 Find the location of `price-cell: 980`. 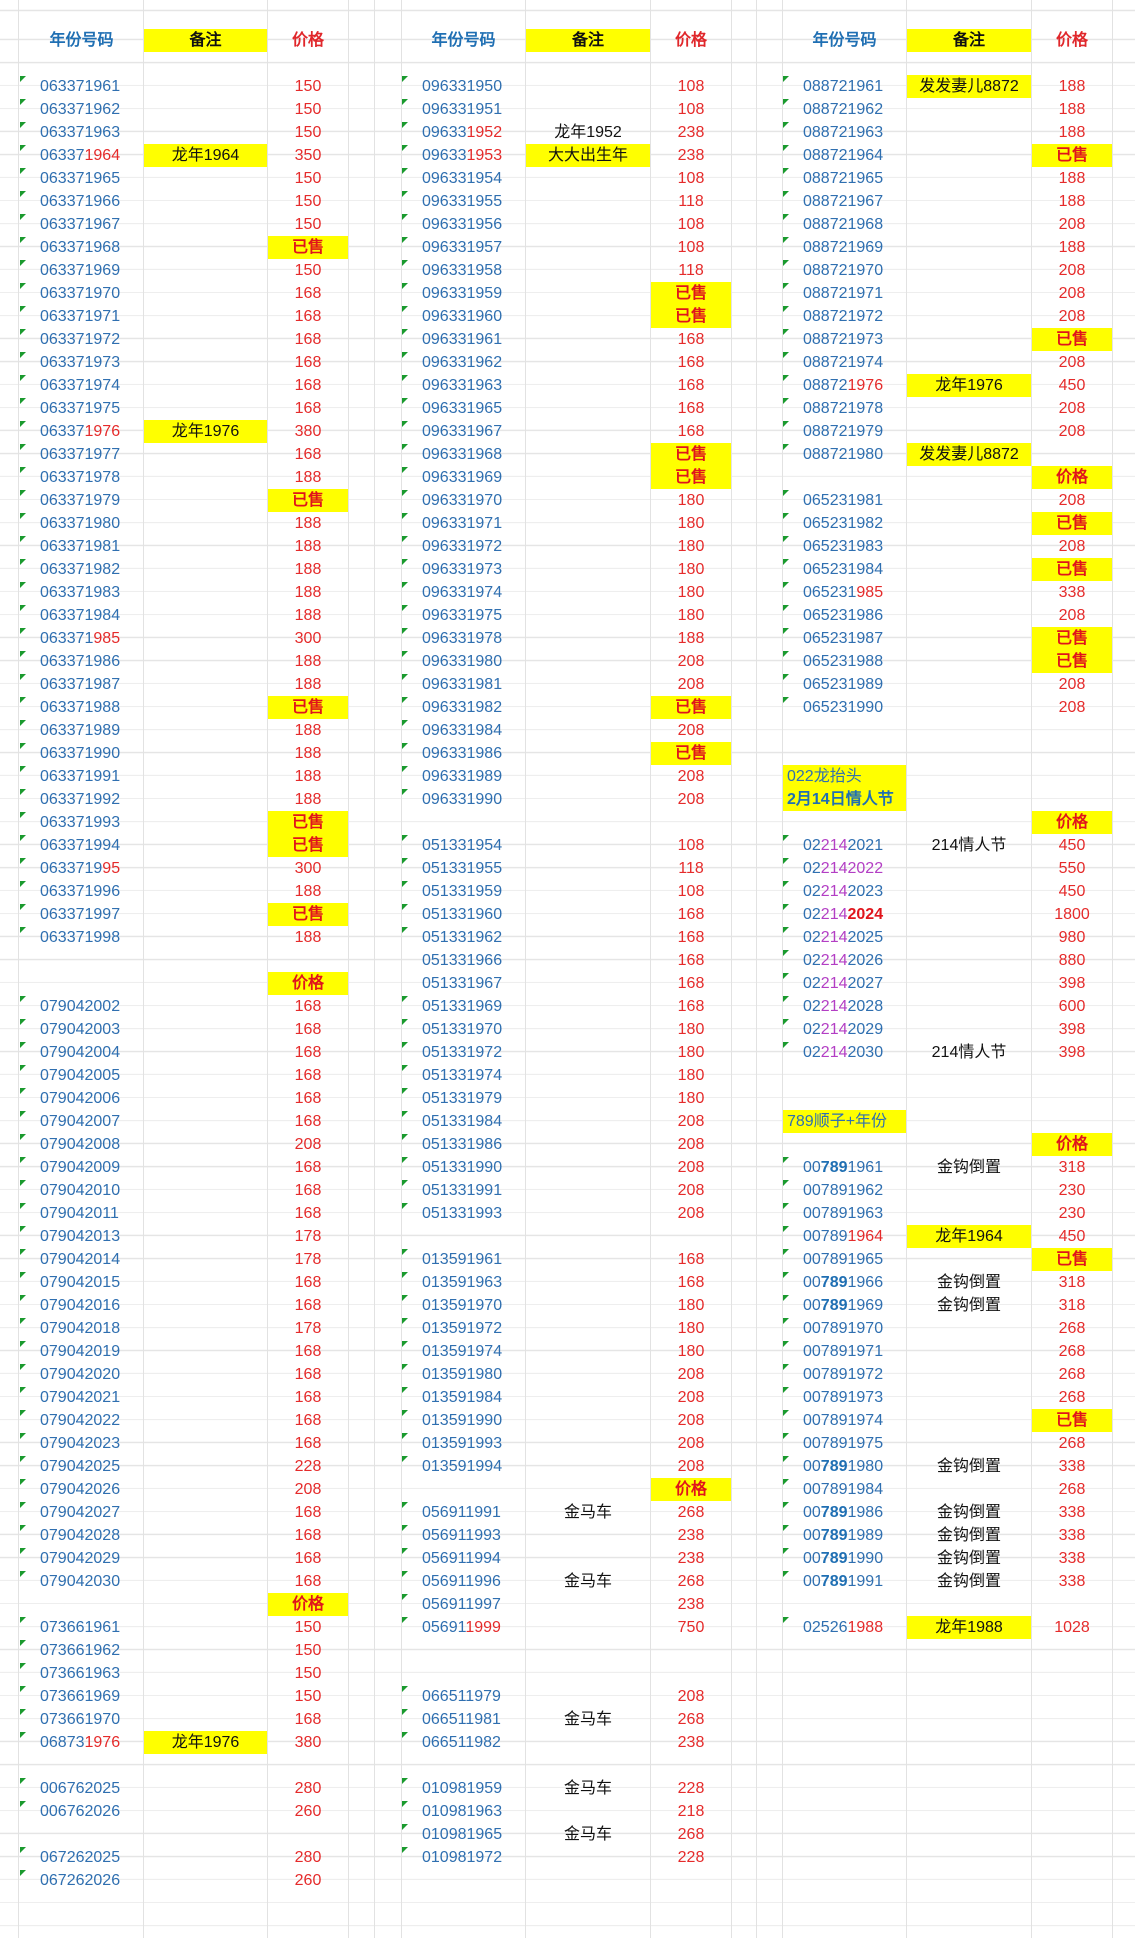

price-cell: 980 is located at coordinates (1072, 937).